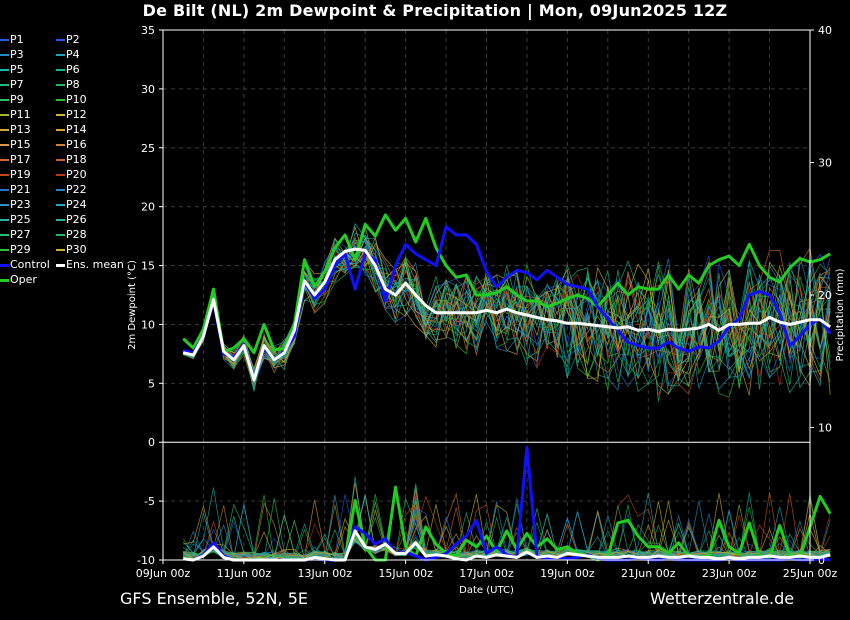 The height and width of the screenshot is (620, 850). What do you see at coordinates (17, 54) in the screenshot?
I see `legend-label: P3` at bounding box center [17, 54].